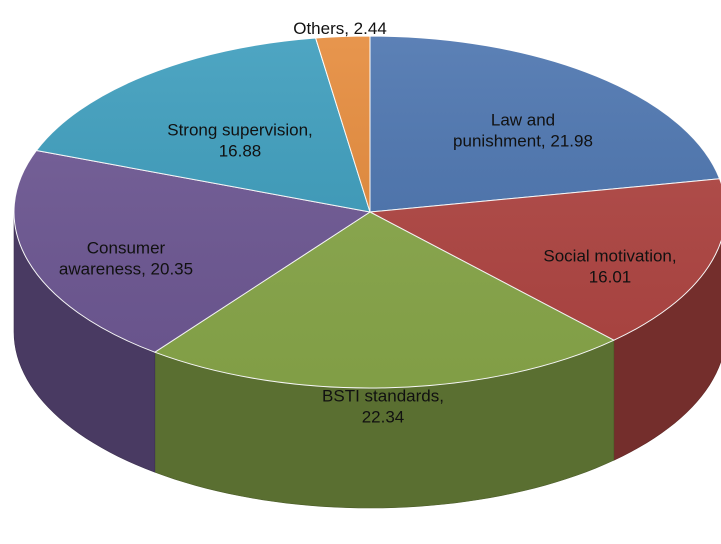 This screenshot has height=544, width=721. What do you see at coordinates (126, 259) in the screenshot?
I see `data-label-consumer-awareness: Consumer awareness, 20.35` at bounding box center [126, 259].